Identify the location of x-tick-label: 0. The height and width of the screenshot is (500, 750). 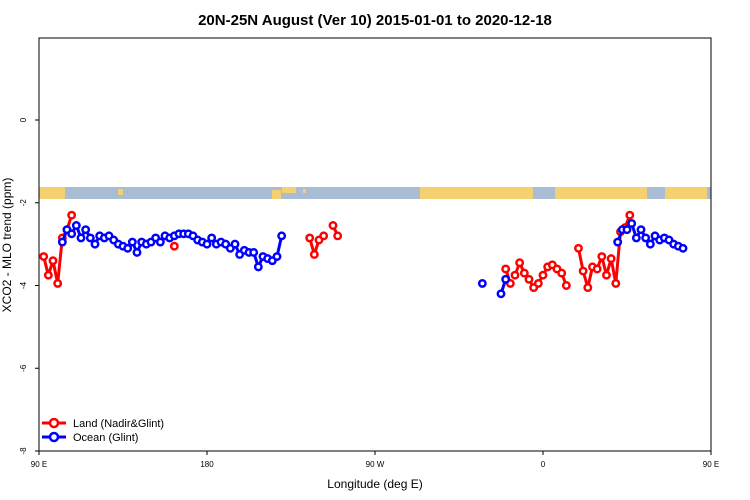
(543, 464).